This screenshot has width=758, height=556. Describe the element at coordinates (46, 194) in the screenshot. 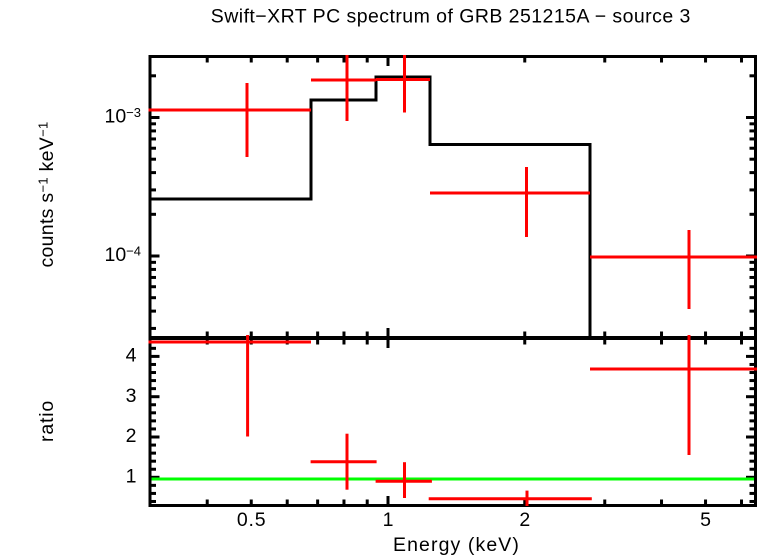

I see `svg-text: counts s−1 keV−1` at that location.